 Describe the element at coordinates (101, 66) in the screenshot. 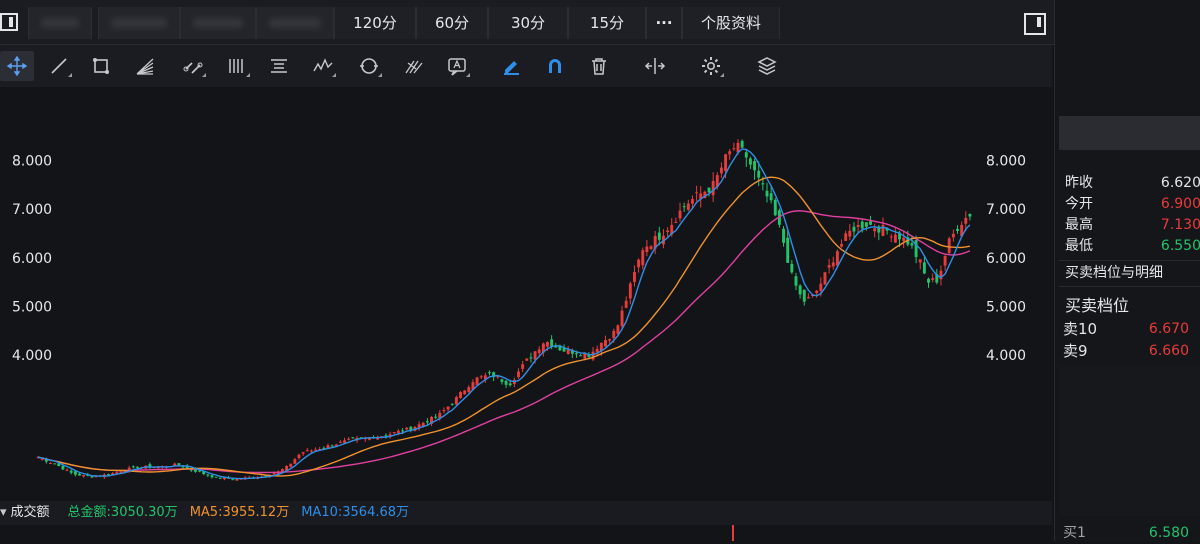

I see `rect-icon` at that location.